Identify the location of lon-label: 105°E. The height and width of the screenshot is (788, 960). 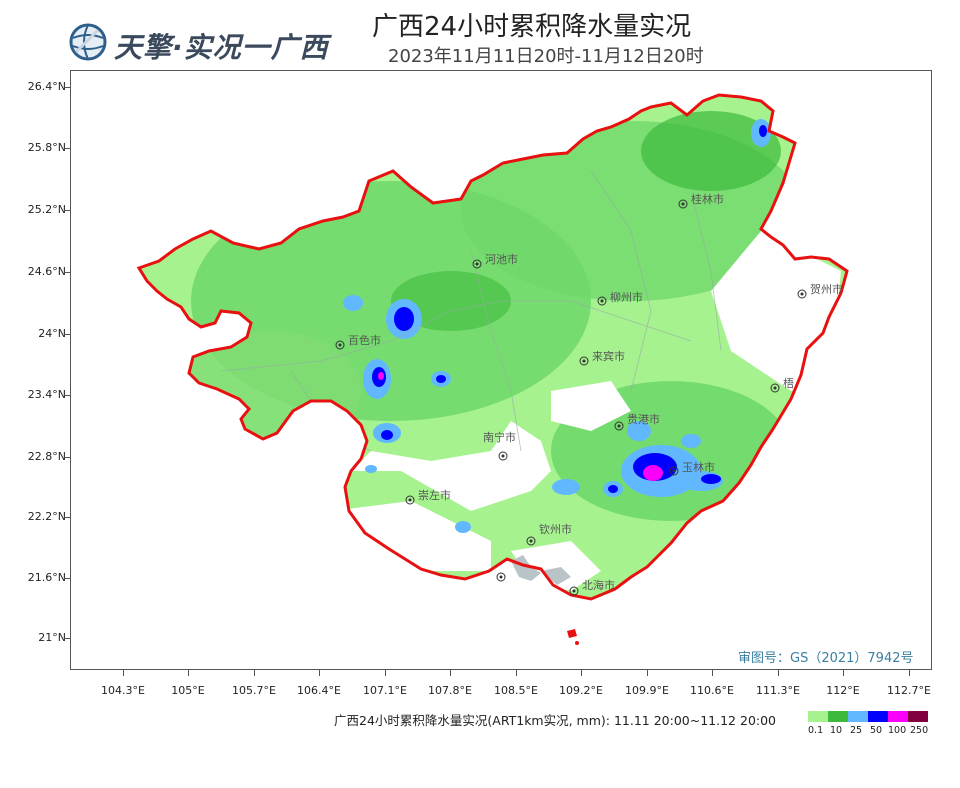
(188, 690).